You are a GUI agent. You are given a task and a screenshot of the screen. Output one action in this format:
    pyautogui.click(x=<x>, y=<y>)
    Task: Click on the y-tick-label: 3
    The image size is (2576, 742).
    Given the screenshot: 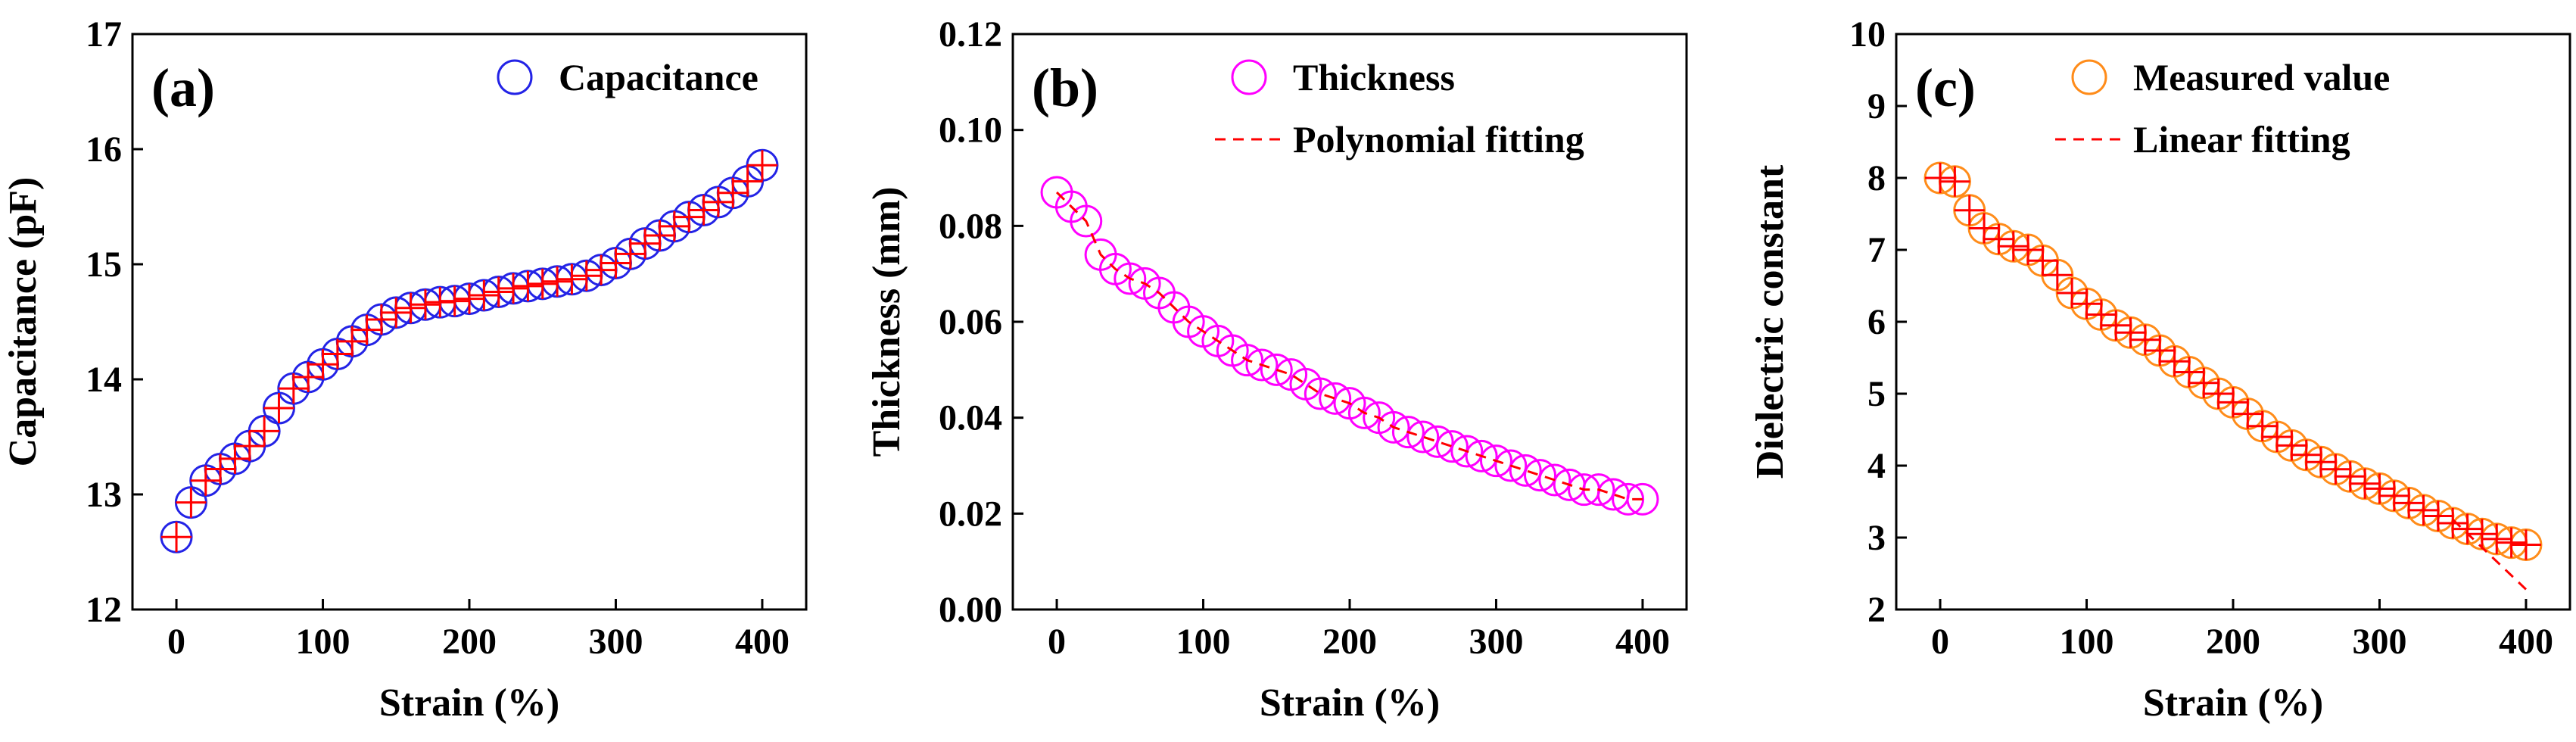 What is the action you would take?
    pyautogui.click(x=1876, y=538)
    